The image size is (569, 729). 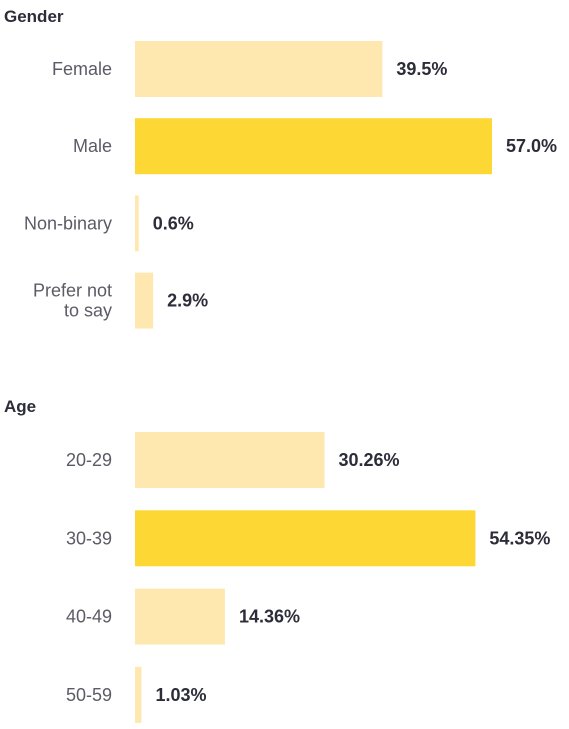 What do you see at coordinates (72, 301) in the screenshot?
I see `category-label-prefer-not-to-say: Prefer not to say` at bounding box center [72, 301].